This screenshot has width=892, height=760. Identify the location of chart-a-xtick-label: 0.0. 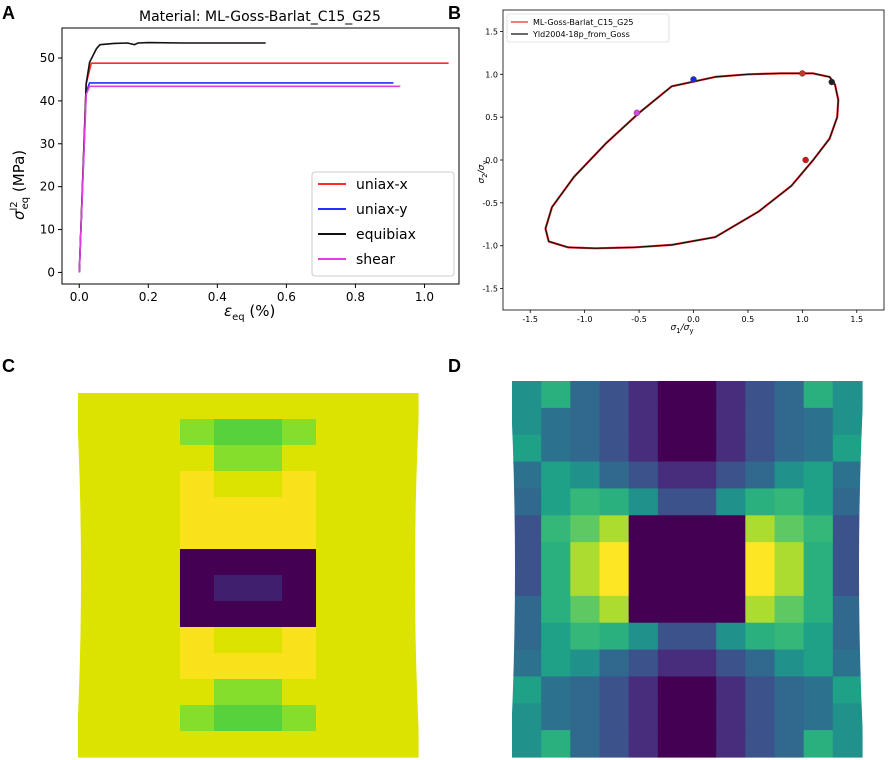
(79, 297).